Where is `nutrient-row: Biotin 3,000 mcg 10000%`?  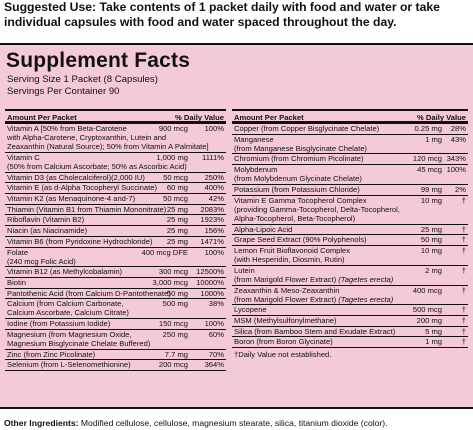 nutrient-row: Biotin 3,000 mcg 10000% is located at coordinates (115, 283).